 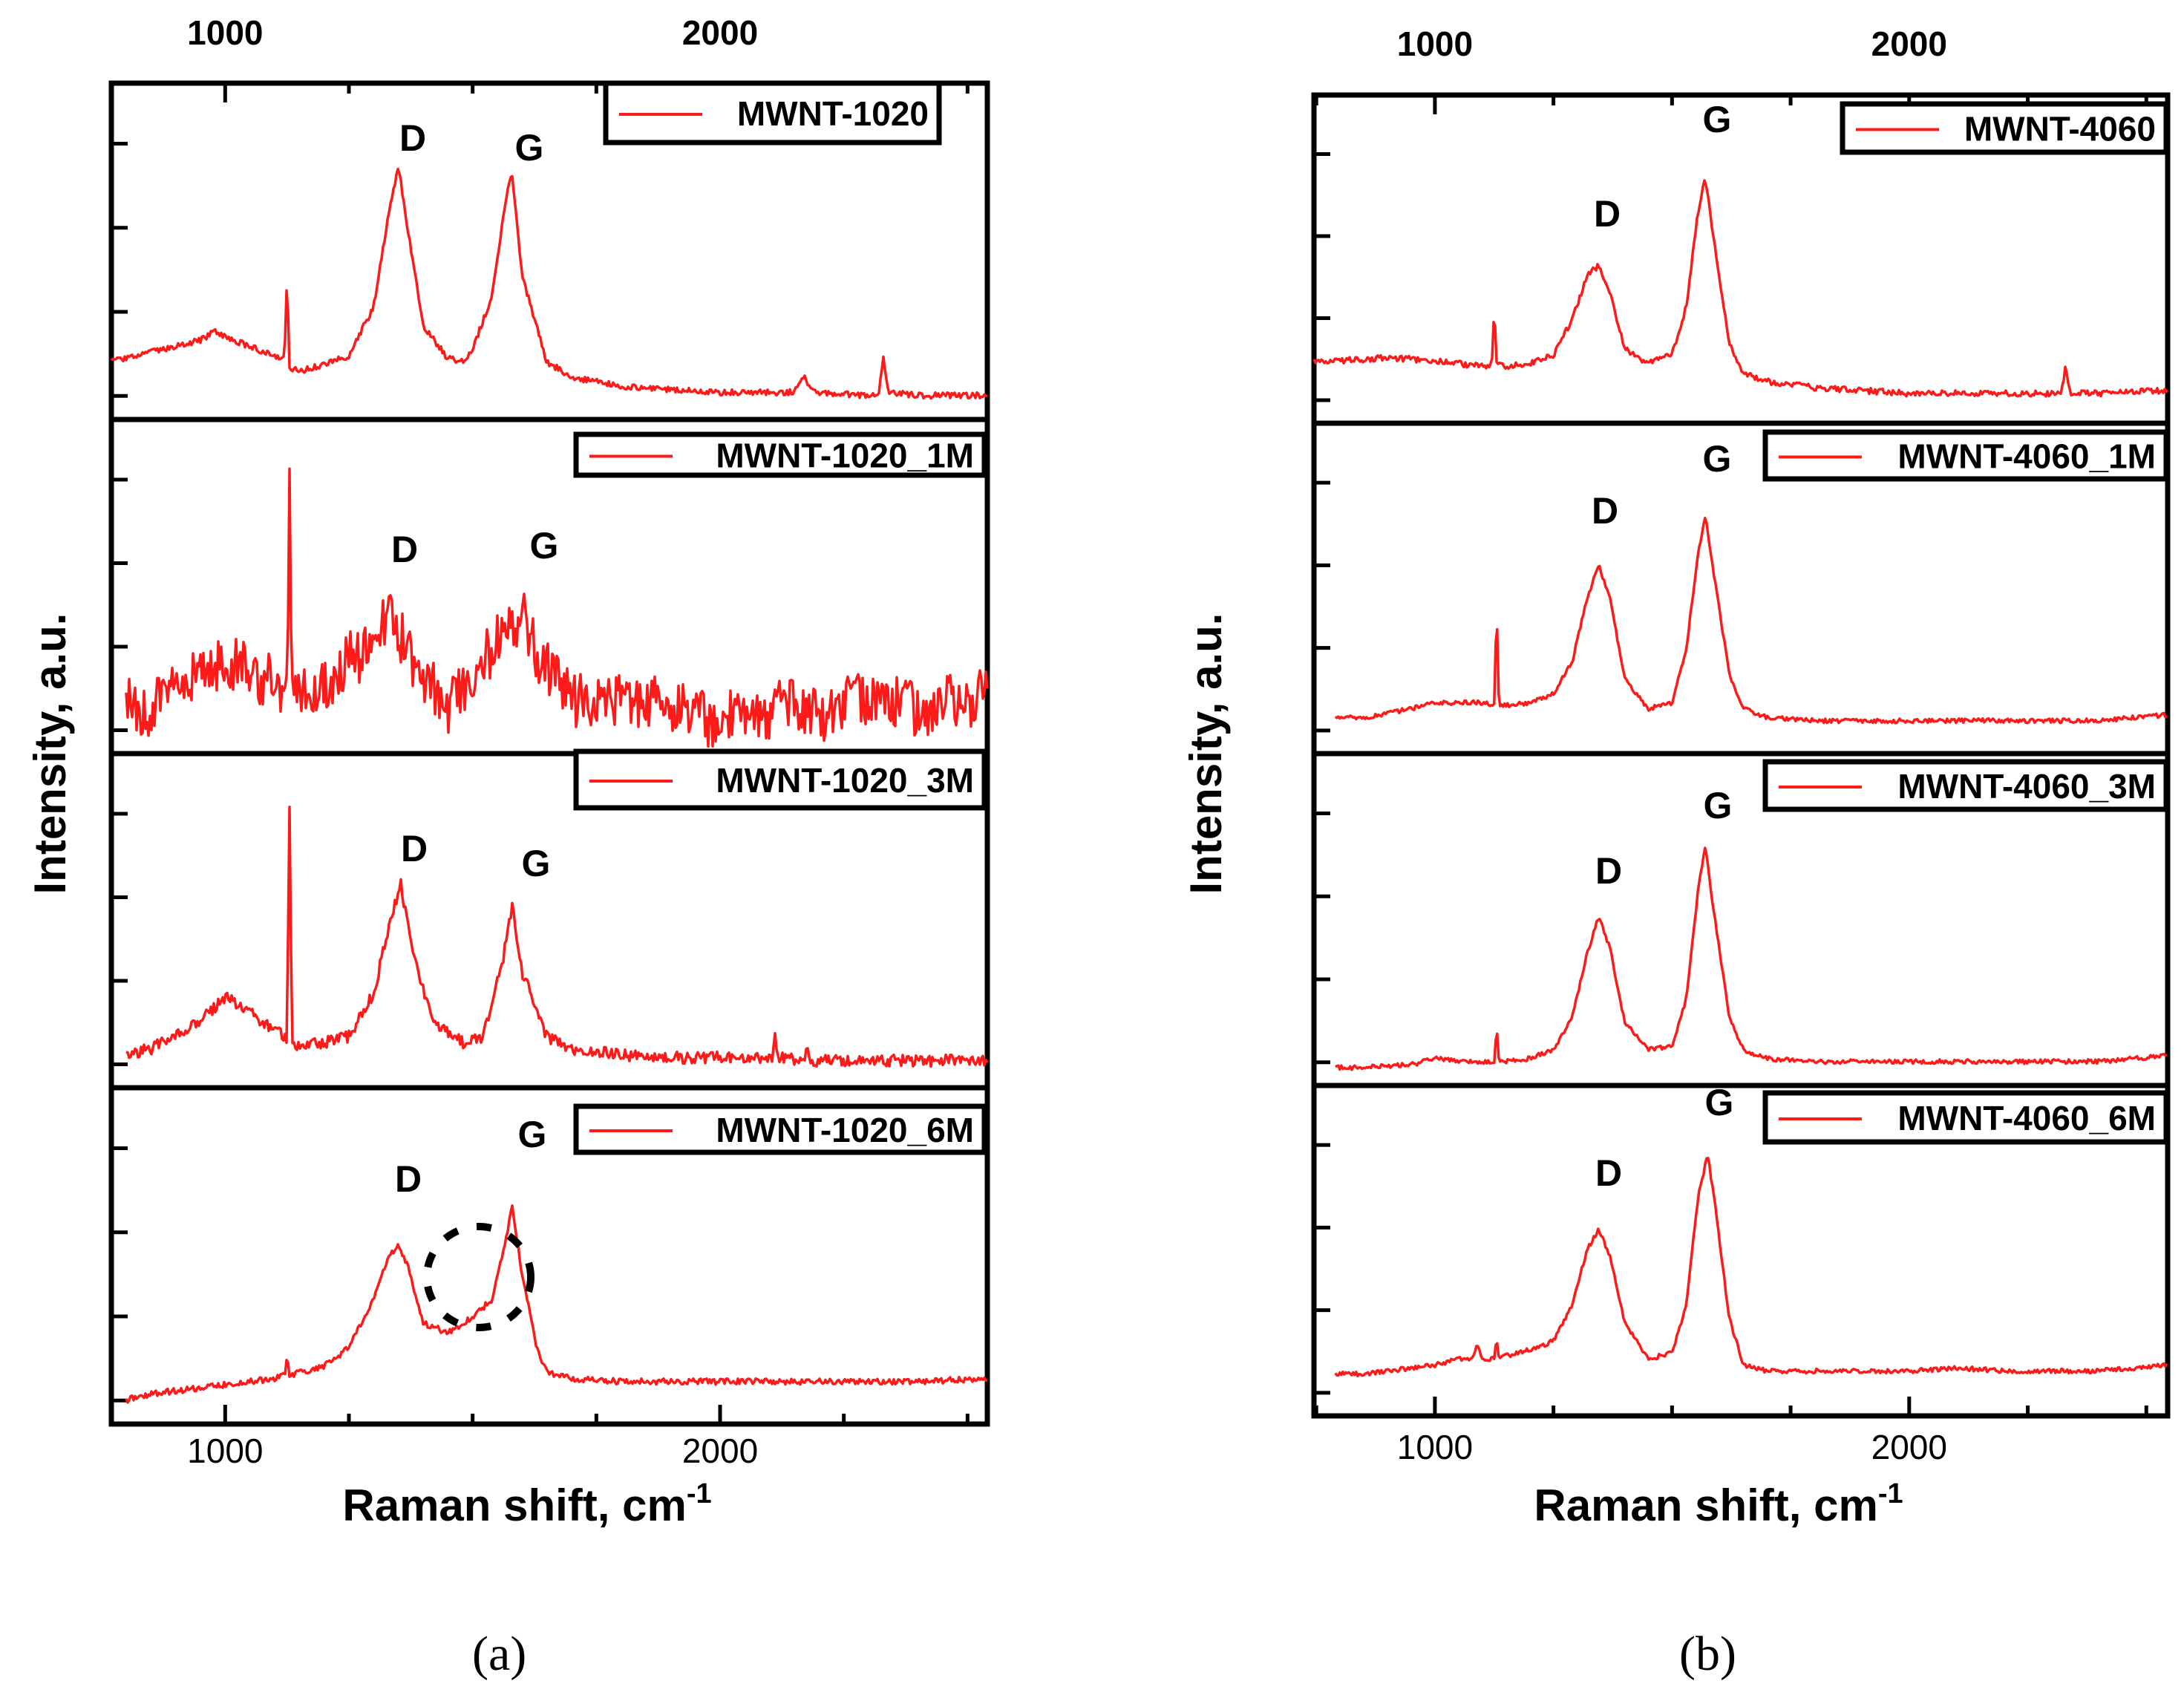 I want to click on dashed-circle-annotation, so click(x=478, y=1277).